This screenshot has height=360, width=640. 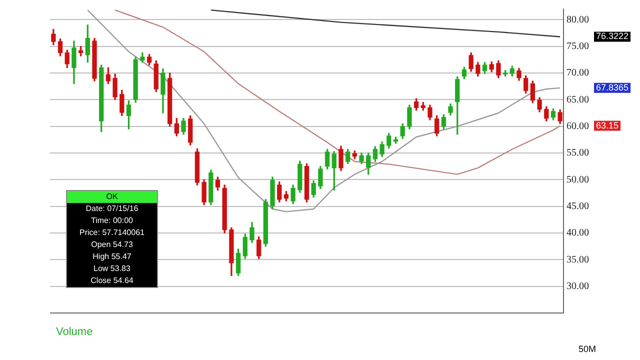 What do you see at coordinates (74, 332) in the screenshot?
I see `text: Volume` at bounding box center [74, 332].